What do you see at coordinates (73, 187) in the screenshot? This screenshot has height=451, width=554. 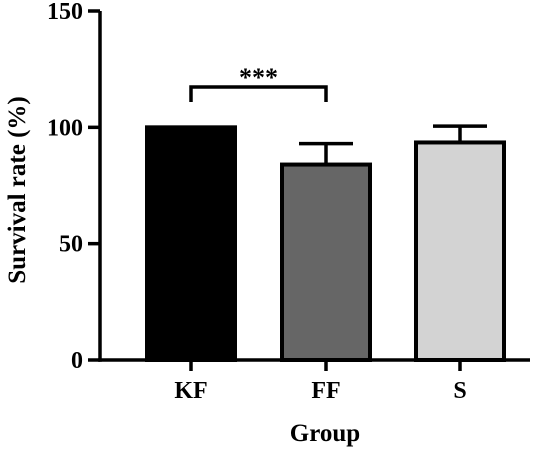 I see `y-ticks-group: 0 50 100 150` at bounding box center [73, 187].